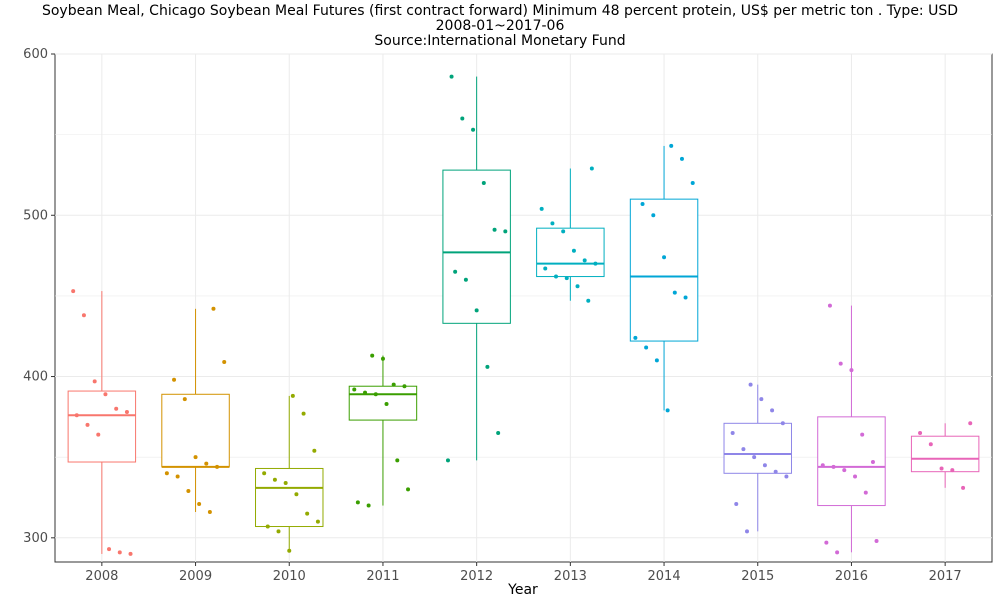 Image resolution: width=1000 pixels, height=600 pixels. I want to click on x-tick-label: 2010, so click(289, 576).